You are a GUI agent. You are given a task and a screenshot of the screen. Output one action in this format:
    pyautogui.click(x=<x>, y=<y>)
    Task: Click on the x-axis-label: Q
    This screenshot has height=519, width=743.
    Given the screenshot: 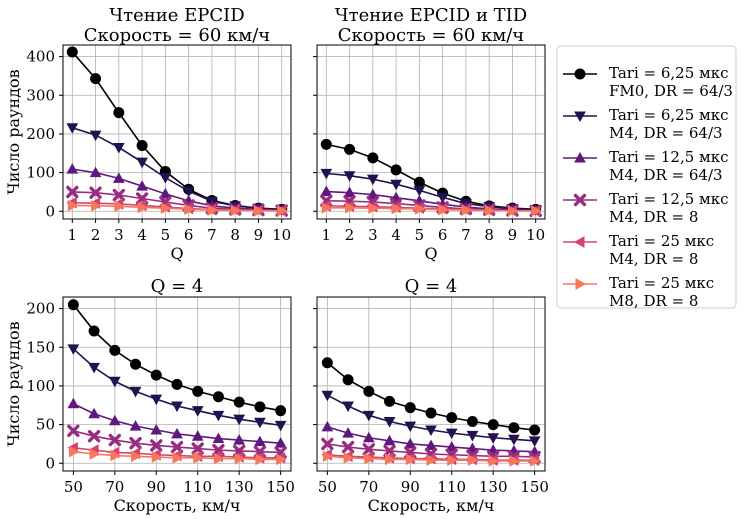 What is the action you would take?
    pyautogui.click(x=430, y=253)
    